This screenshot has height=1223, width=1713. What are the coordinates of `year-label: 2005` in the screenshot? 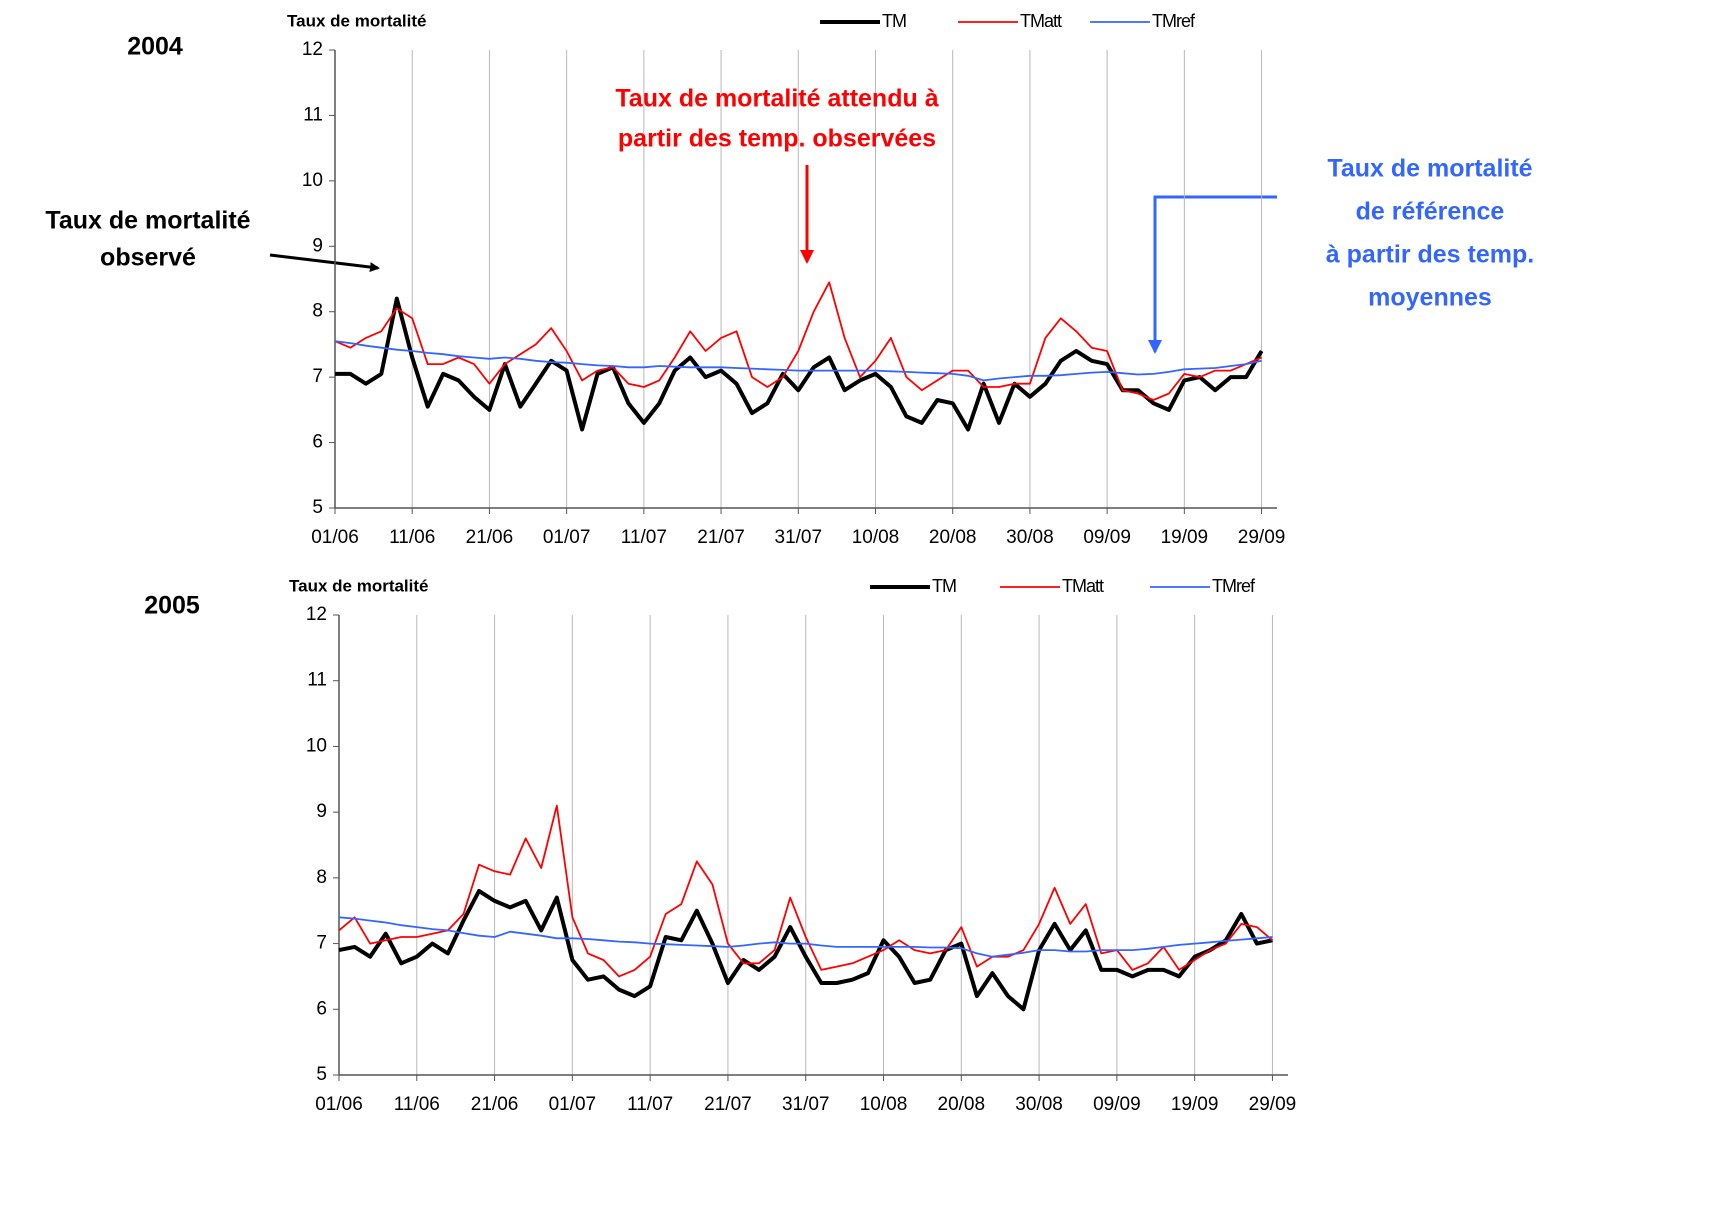 It's located at (172, 606).